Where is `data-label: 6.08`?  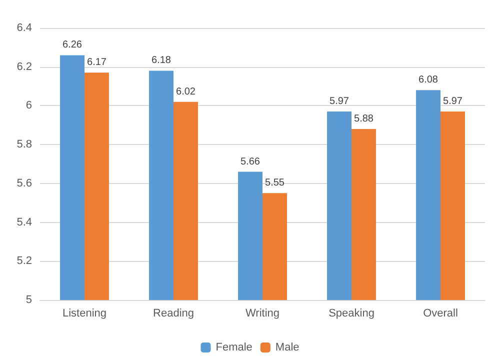 data-label: 6.08 is located at coordinates (428, 80).